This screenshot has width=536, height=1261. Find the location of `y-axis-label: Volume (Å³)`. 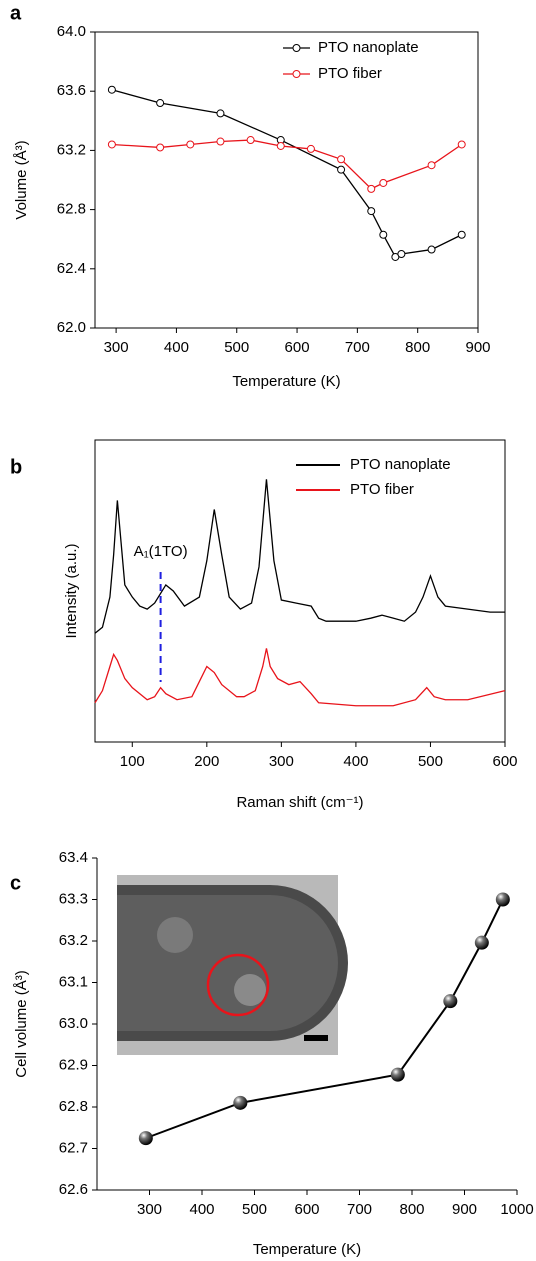

y-axis-label: Volume (Å³) is located at coordinates (21, 179).